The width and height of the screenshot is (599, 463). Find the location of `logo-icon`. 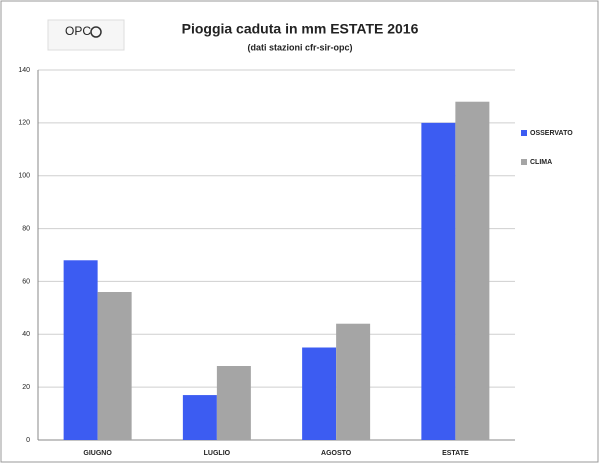

logo-icon is located at coordinates (96, 32).